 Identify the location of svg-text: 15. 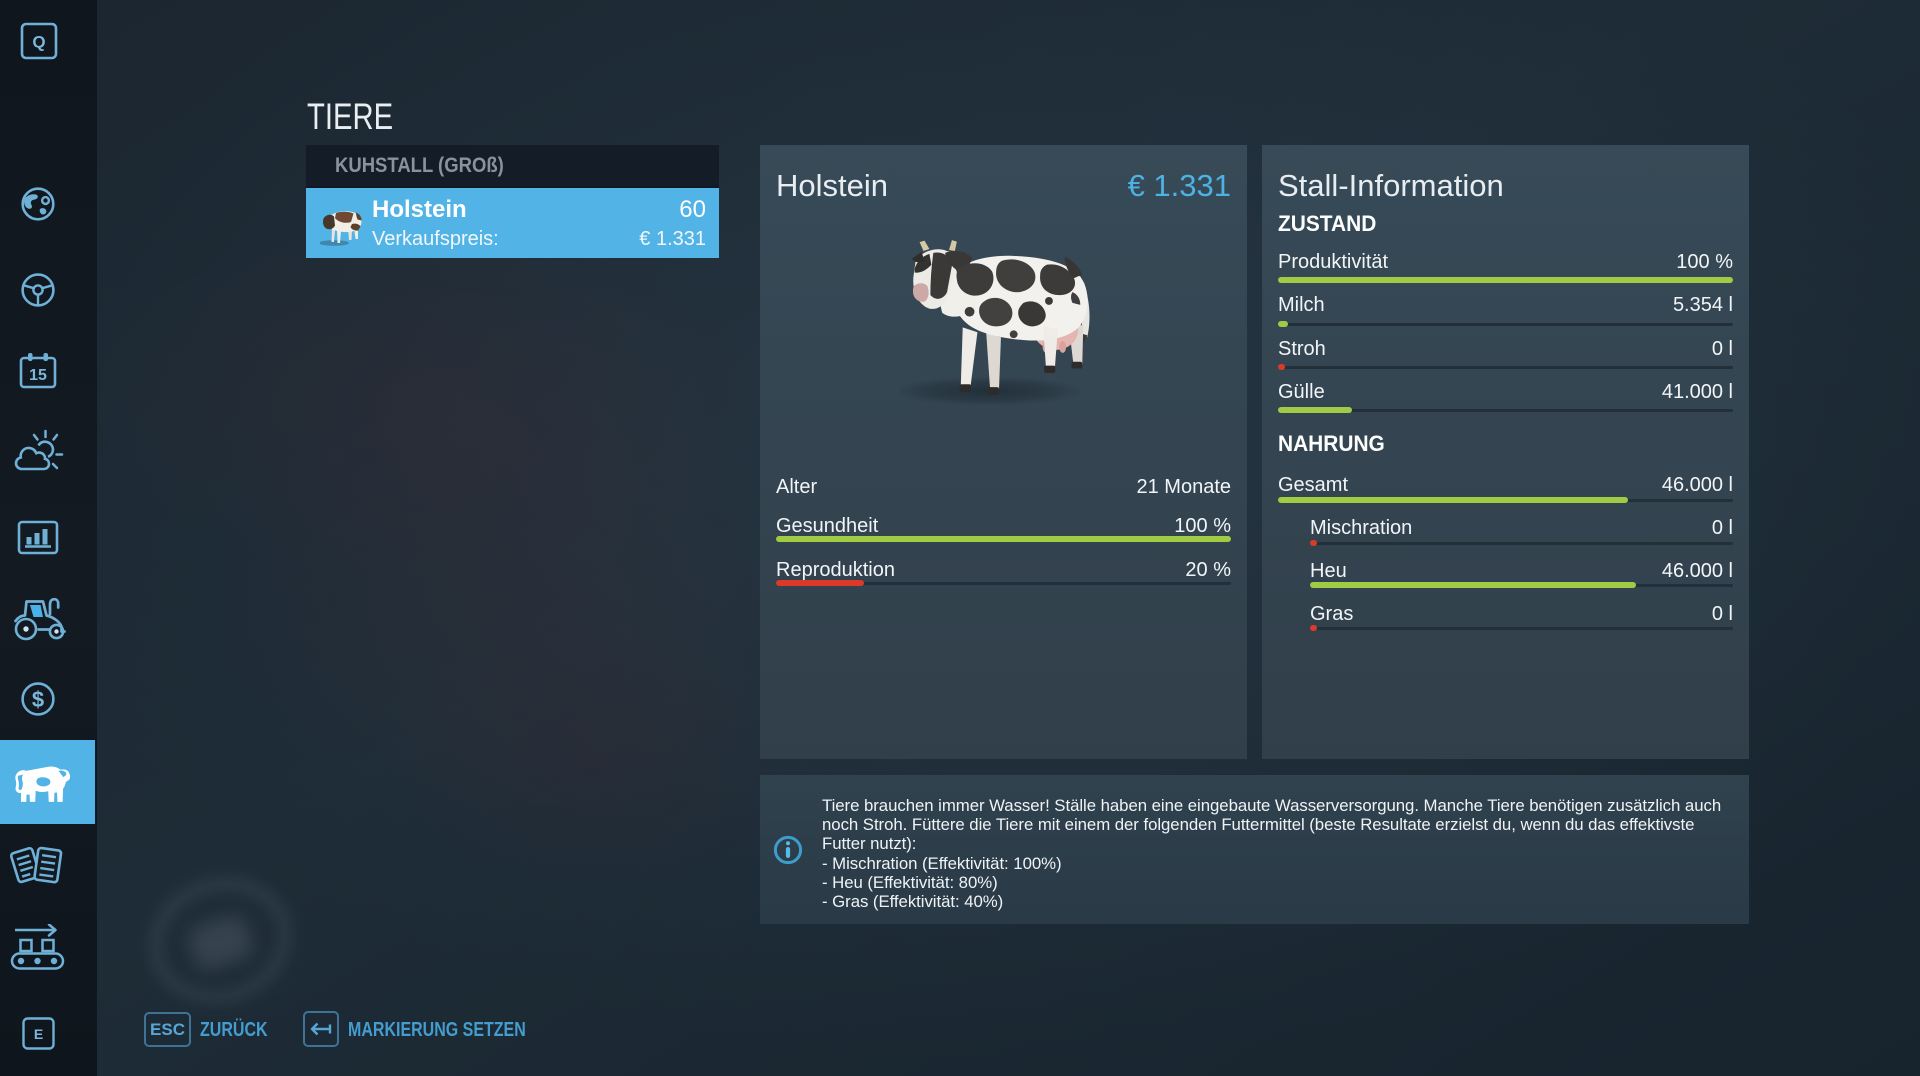
(38, 375).